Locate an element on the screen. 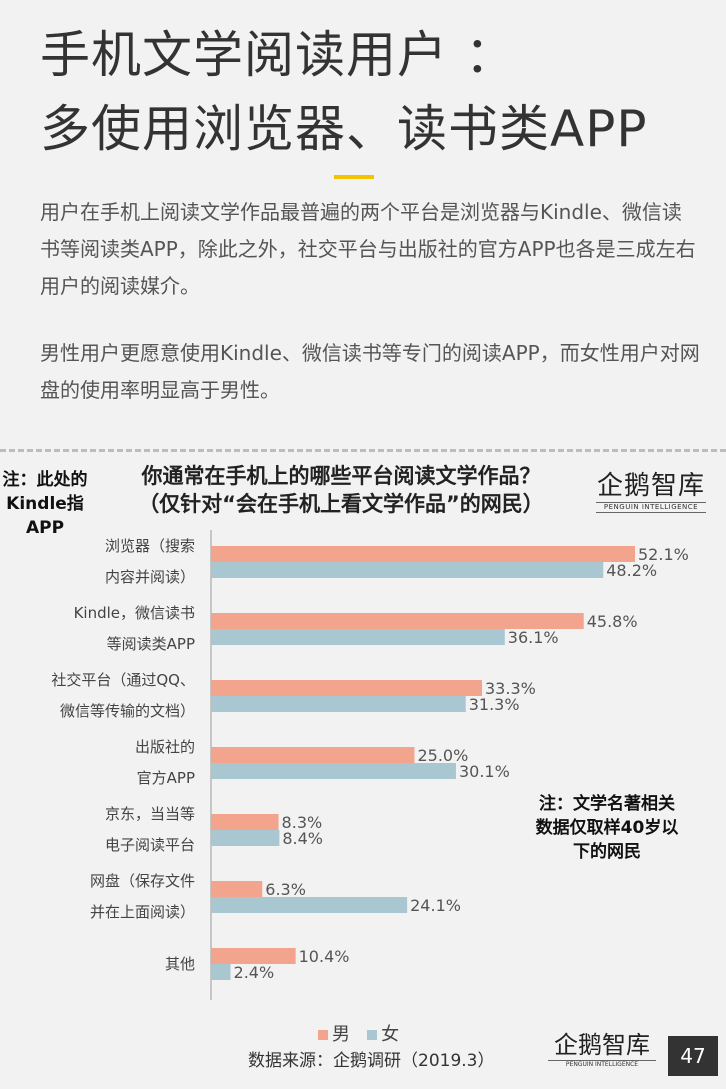 The image size is (726, 1089). category-label: 电子阅读平台 is located at coordinates (150, 845).